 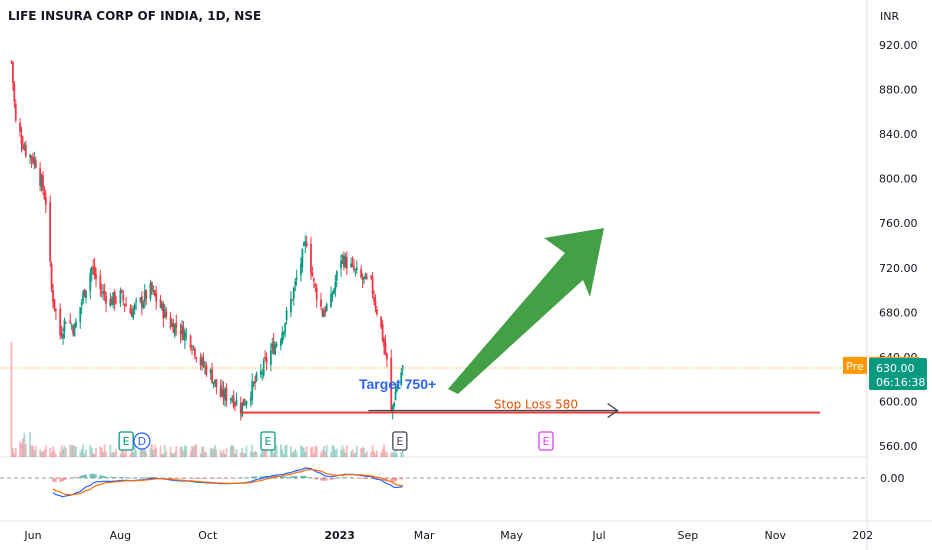 I want to click on marker-label: D, so click(x=142, y=441).